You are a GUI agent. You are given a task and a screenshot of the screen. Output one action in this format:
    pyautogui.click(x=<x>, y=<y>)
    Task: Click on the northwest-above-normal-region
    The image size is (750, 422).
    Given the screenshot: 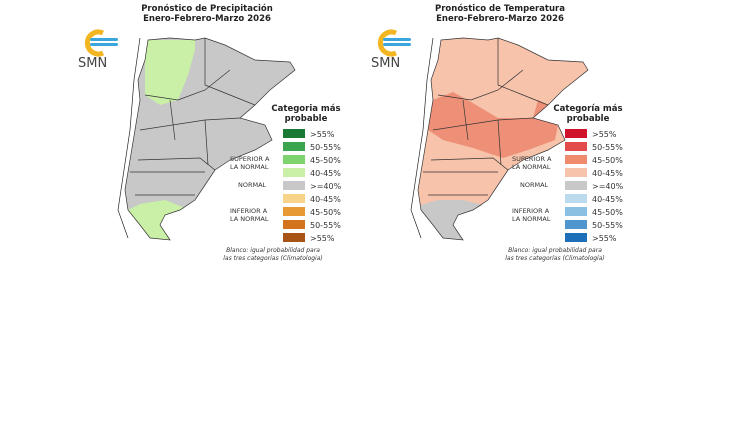 What is the action you would take?
    pyautogui.click(x=170, y=72)
    